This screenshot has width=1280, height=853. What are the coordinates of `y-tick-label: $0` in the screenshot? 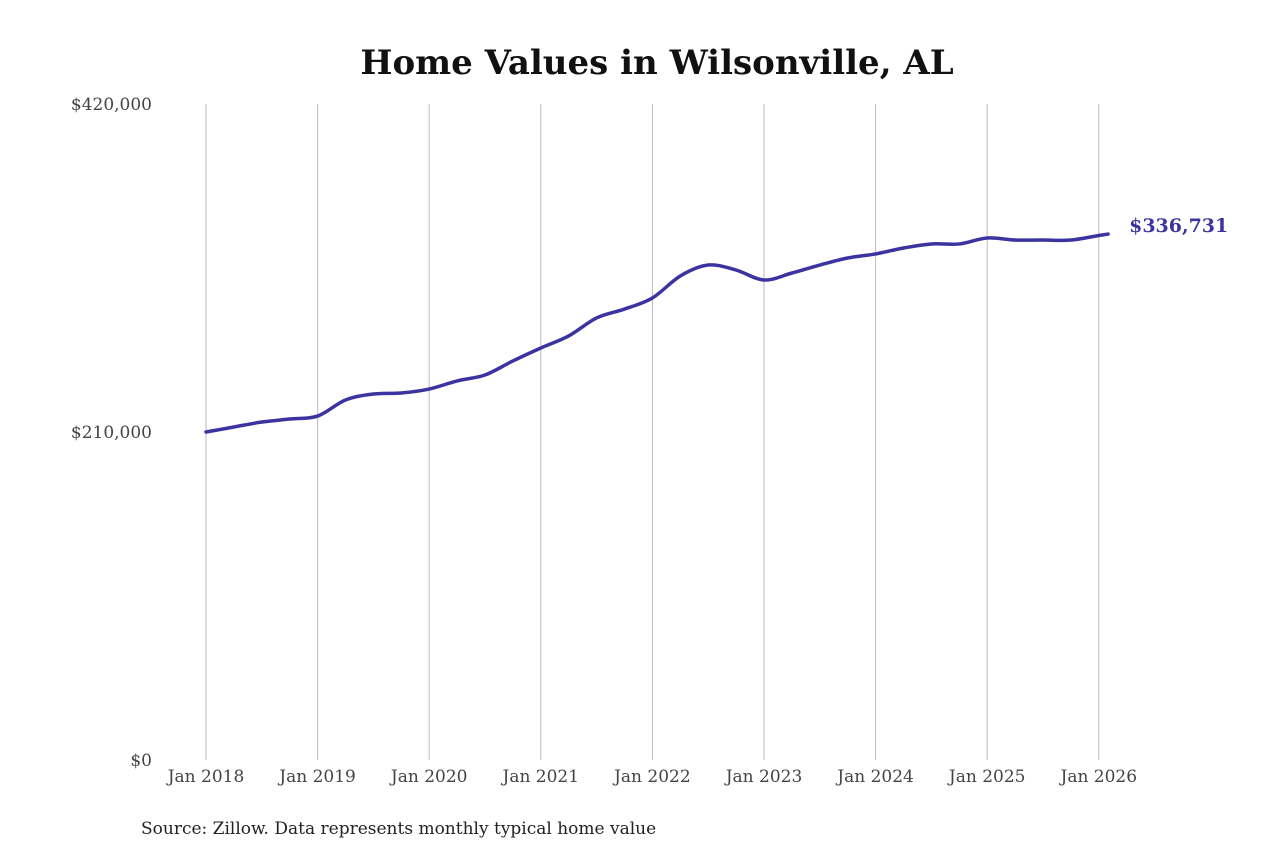 It's located at (141, 761).